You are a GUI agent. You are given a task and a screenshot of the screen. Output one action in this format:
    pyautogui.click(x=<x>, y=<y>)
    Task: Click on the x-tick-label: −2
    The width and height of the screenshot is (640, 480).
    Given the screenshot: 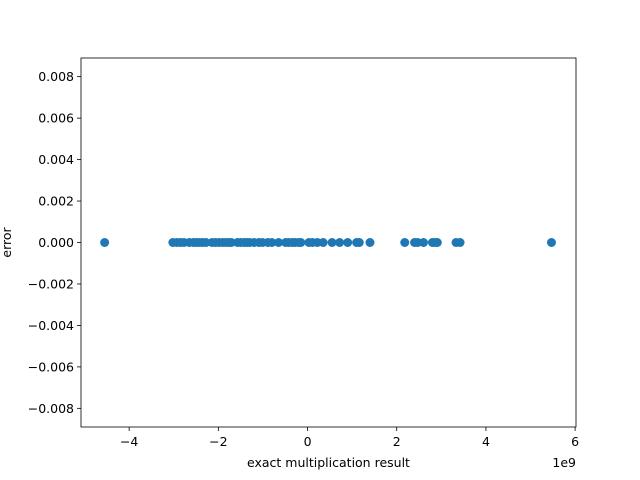 What is the action you would take?
    pyautogui.click(x=218, y=441)
    